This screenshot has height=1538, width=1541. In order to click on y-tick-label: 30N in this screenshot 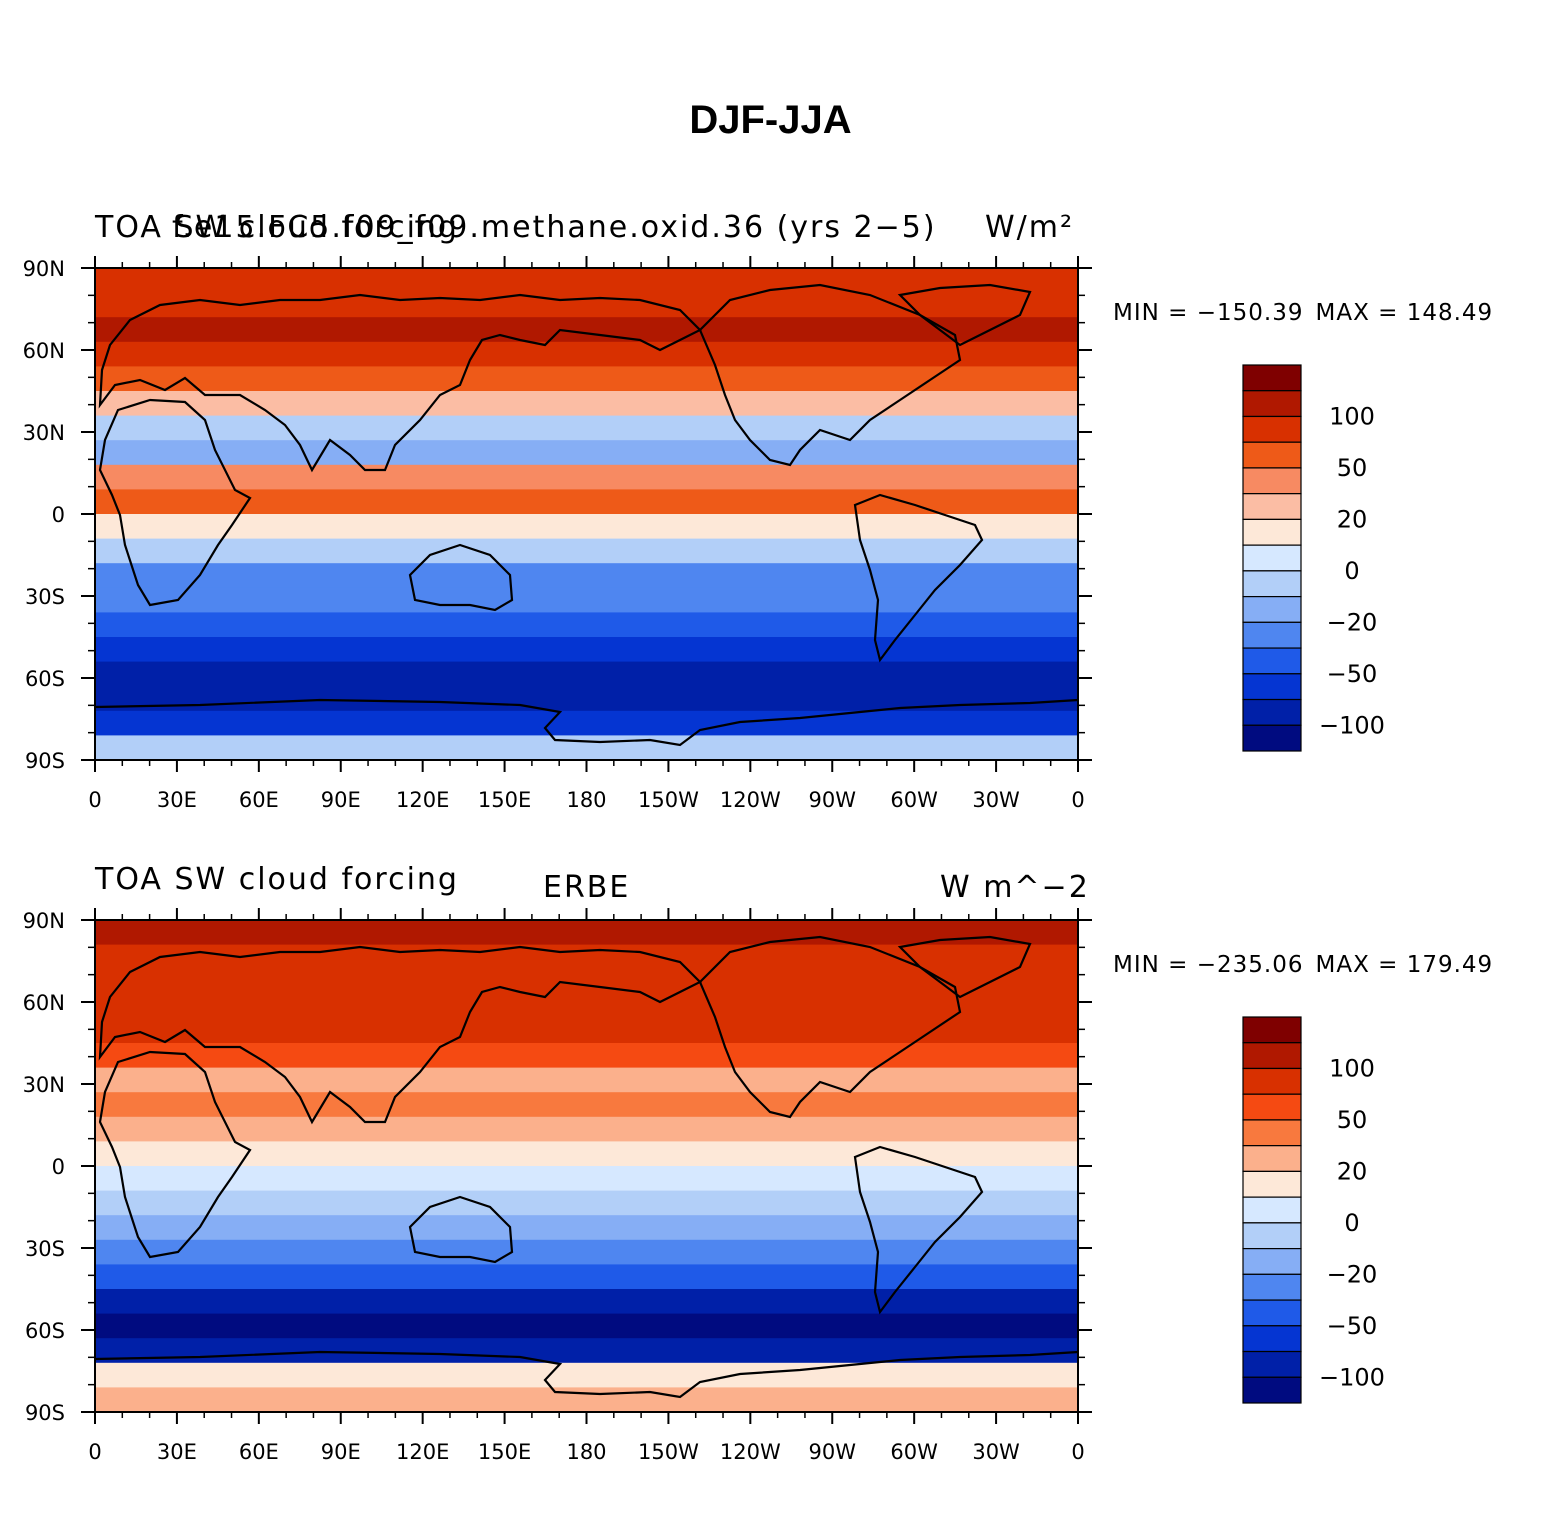, I will do `click(44, 433)`.